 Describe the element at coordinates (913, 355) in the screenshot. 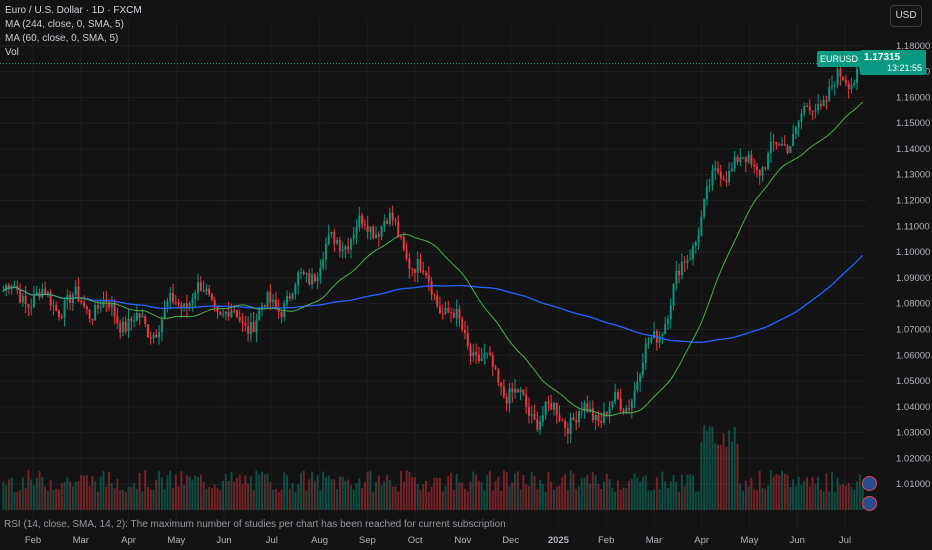

I see `y-tick-label: 1.06000` at that location.